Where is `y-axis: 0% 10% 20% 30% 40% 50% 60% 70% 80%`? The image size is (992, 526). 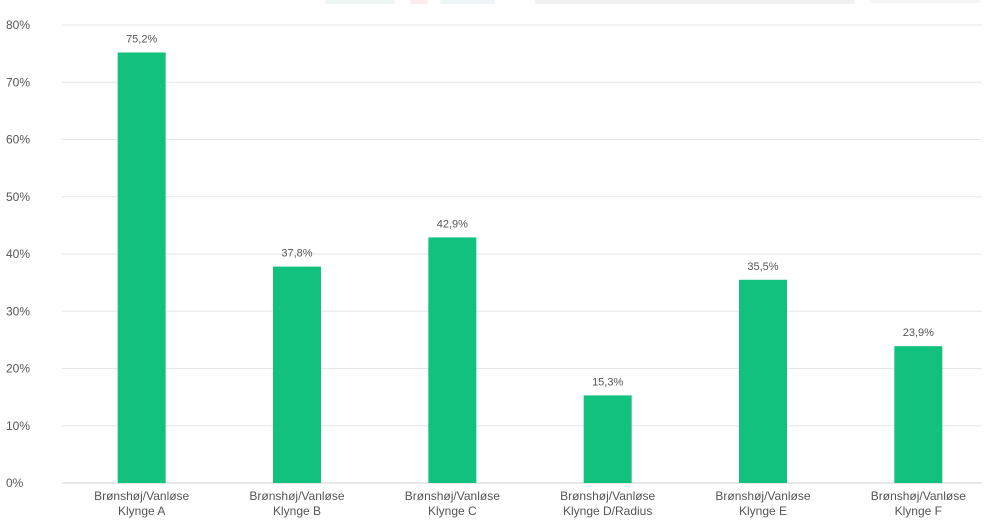 y-axis: 0% 10% 20% 30% 40% 50% 60% 70% 80% is located at coordinates (18, 254).